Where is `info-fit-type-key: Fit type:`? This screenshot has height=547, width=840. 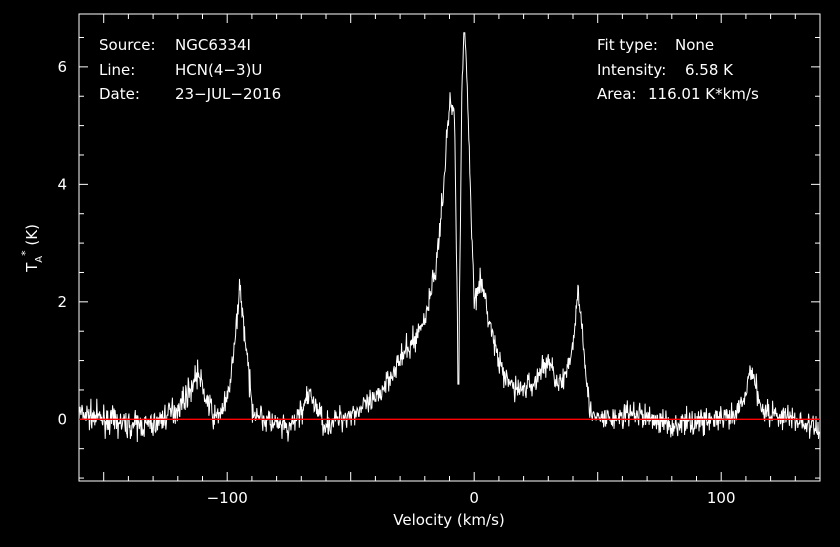
info-fit-type-key: Fit type: is located at coordinates (627, 45).